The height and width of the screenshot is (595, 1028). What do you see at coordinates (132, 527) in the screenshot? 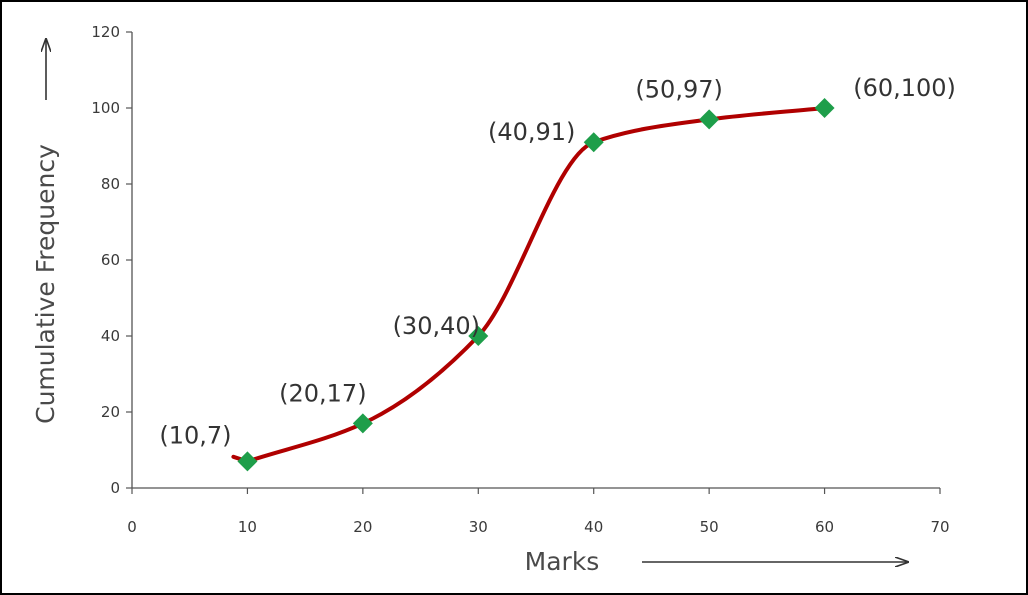
I see `x-tick-label: 0` at bounding box center [132, 527].